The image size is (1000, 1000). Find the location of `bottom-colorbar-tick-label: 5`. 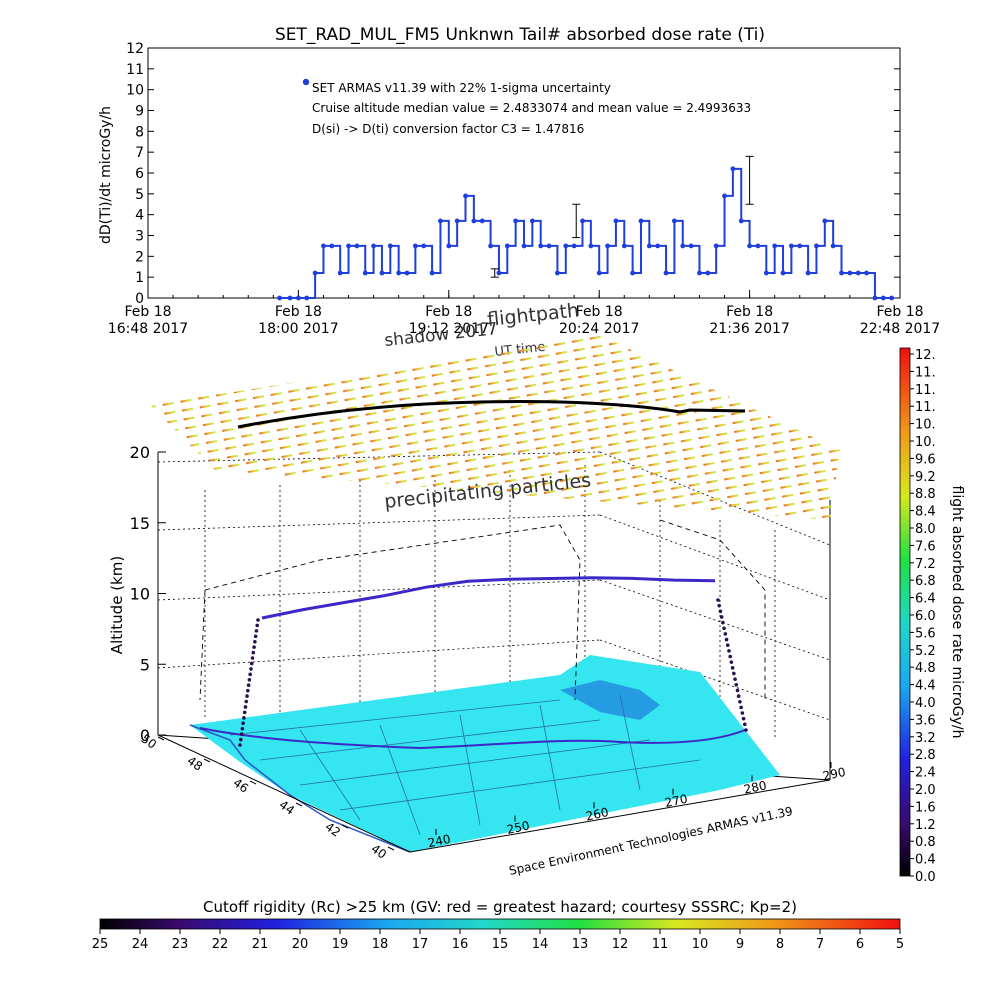

bottom-colorbar-tick-label: 5 is located at coordinates (900, 944).